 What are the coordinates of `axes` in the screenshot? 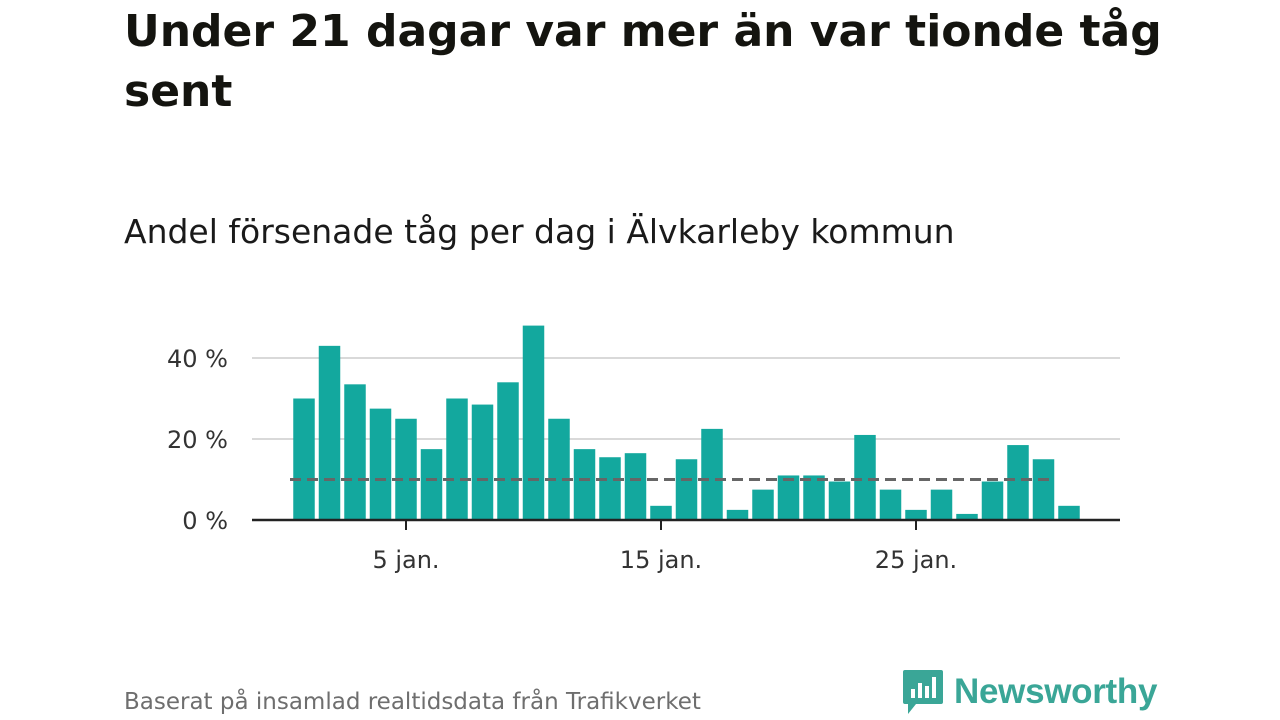 It's located at (686, 524).